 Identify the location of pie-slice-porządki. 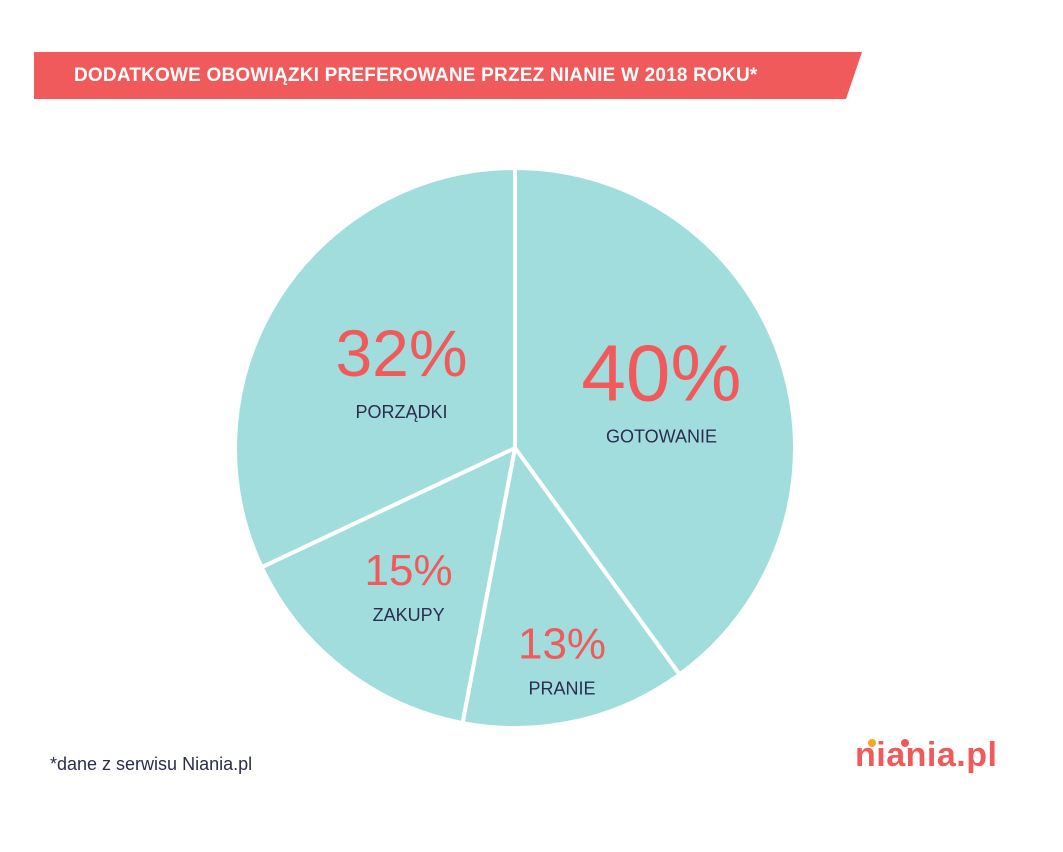
(375, 368).